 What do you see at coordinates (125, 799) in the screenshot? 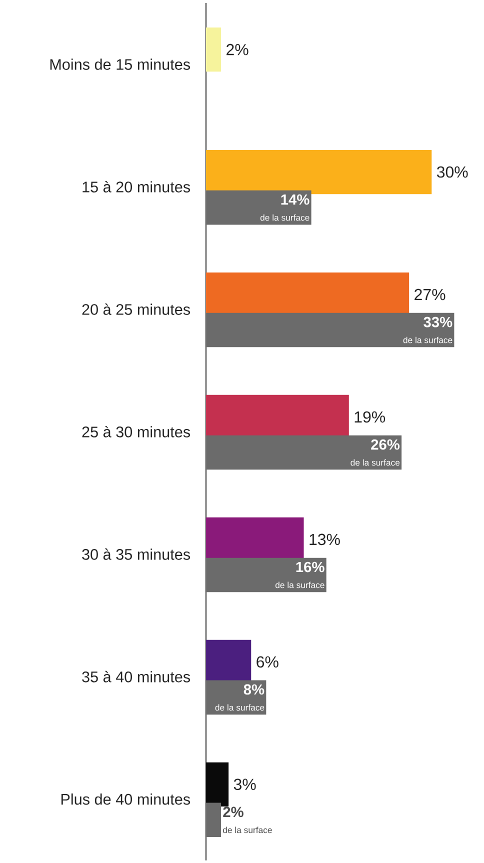
I see `y-tick-label: Plus de 40 minutes` at bounding box center [125, 799].